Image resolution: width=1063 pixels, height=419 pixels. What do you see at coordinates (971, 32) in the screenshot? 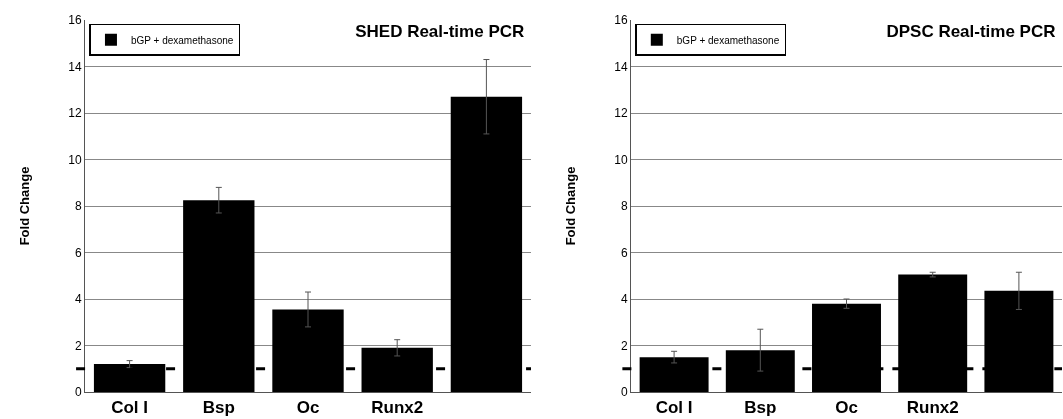
I see `chart-title: DPSC Real-time PCR` at bounding box center [971, 32].